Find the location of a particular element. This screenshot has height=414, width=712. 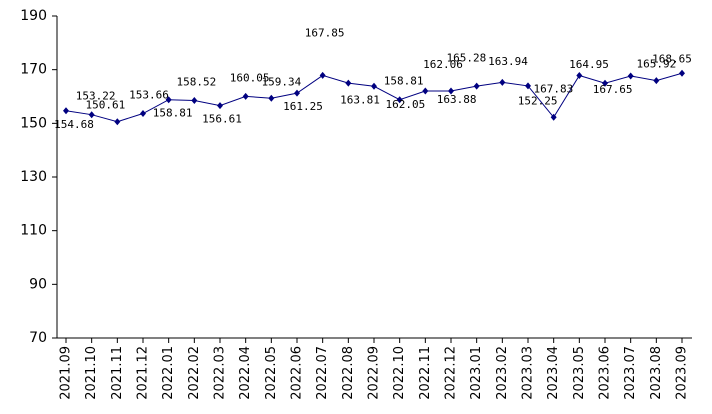

y-tick-label: 90 is located at coordinates (38, 284).